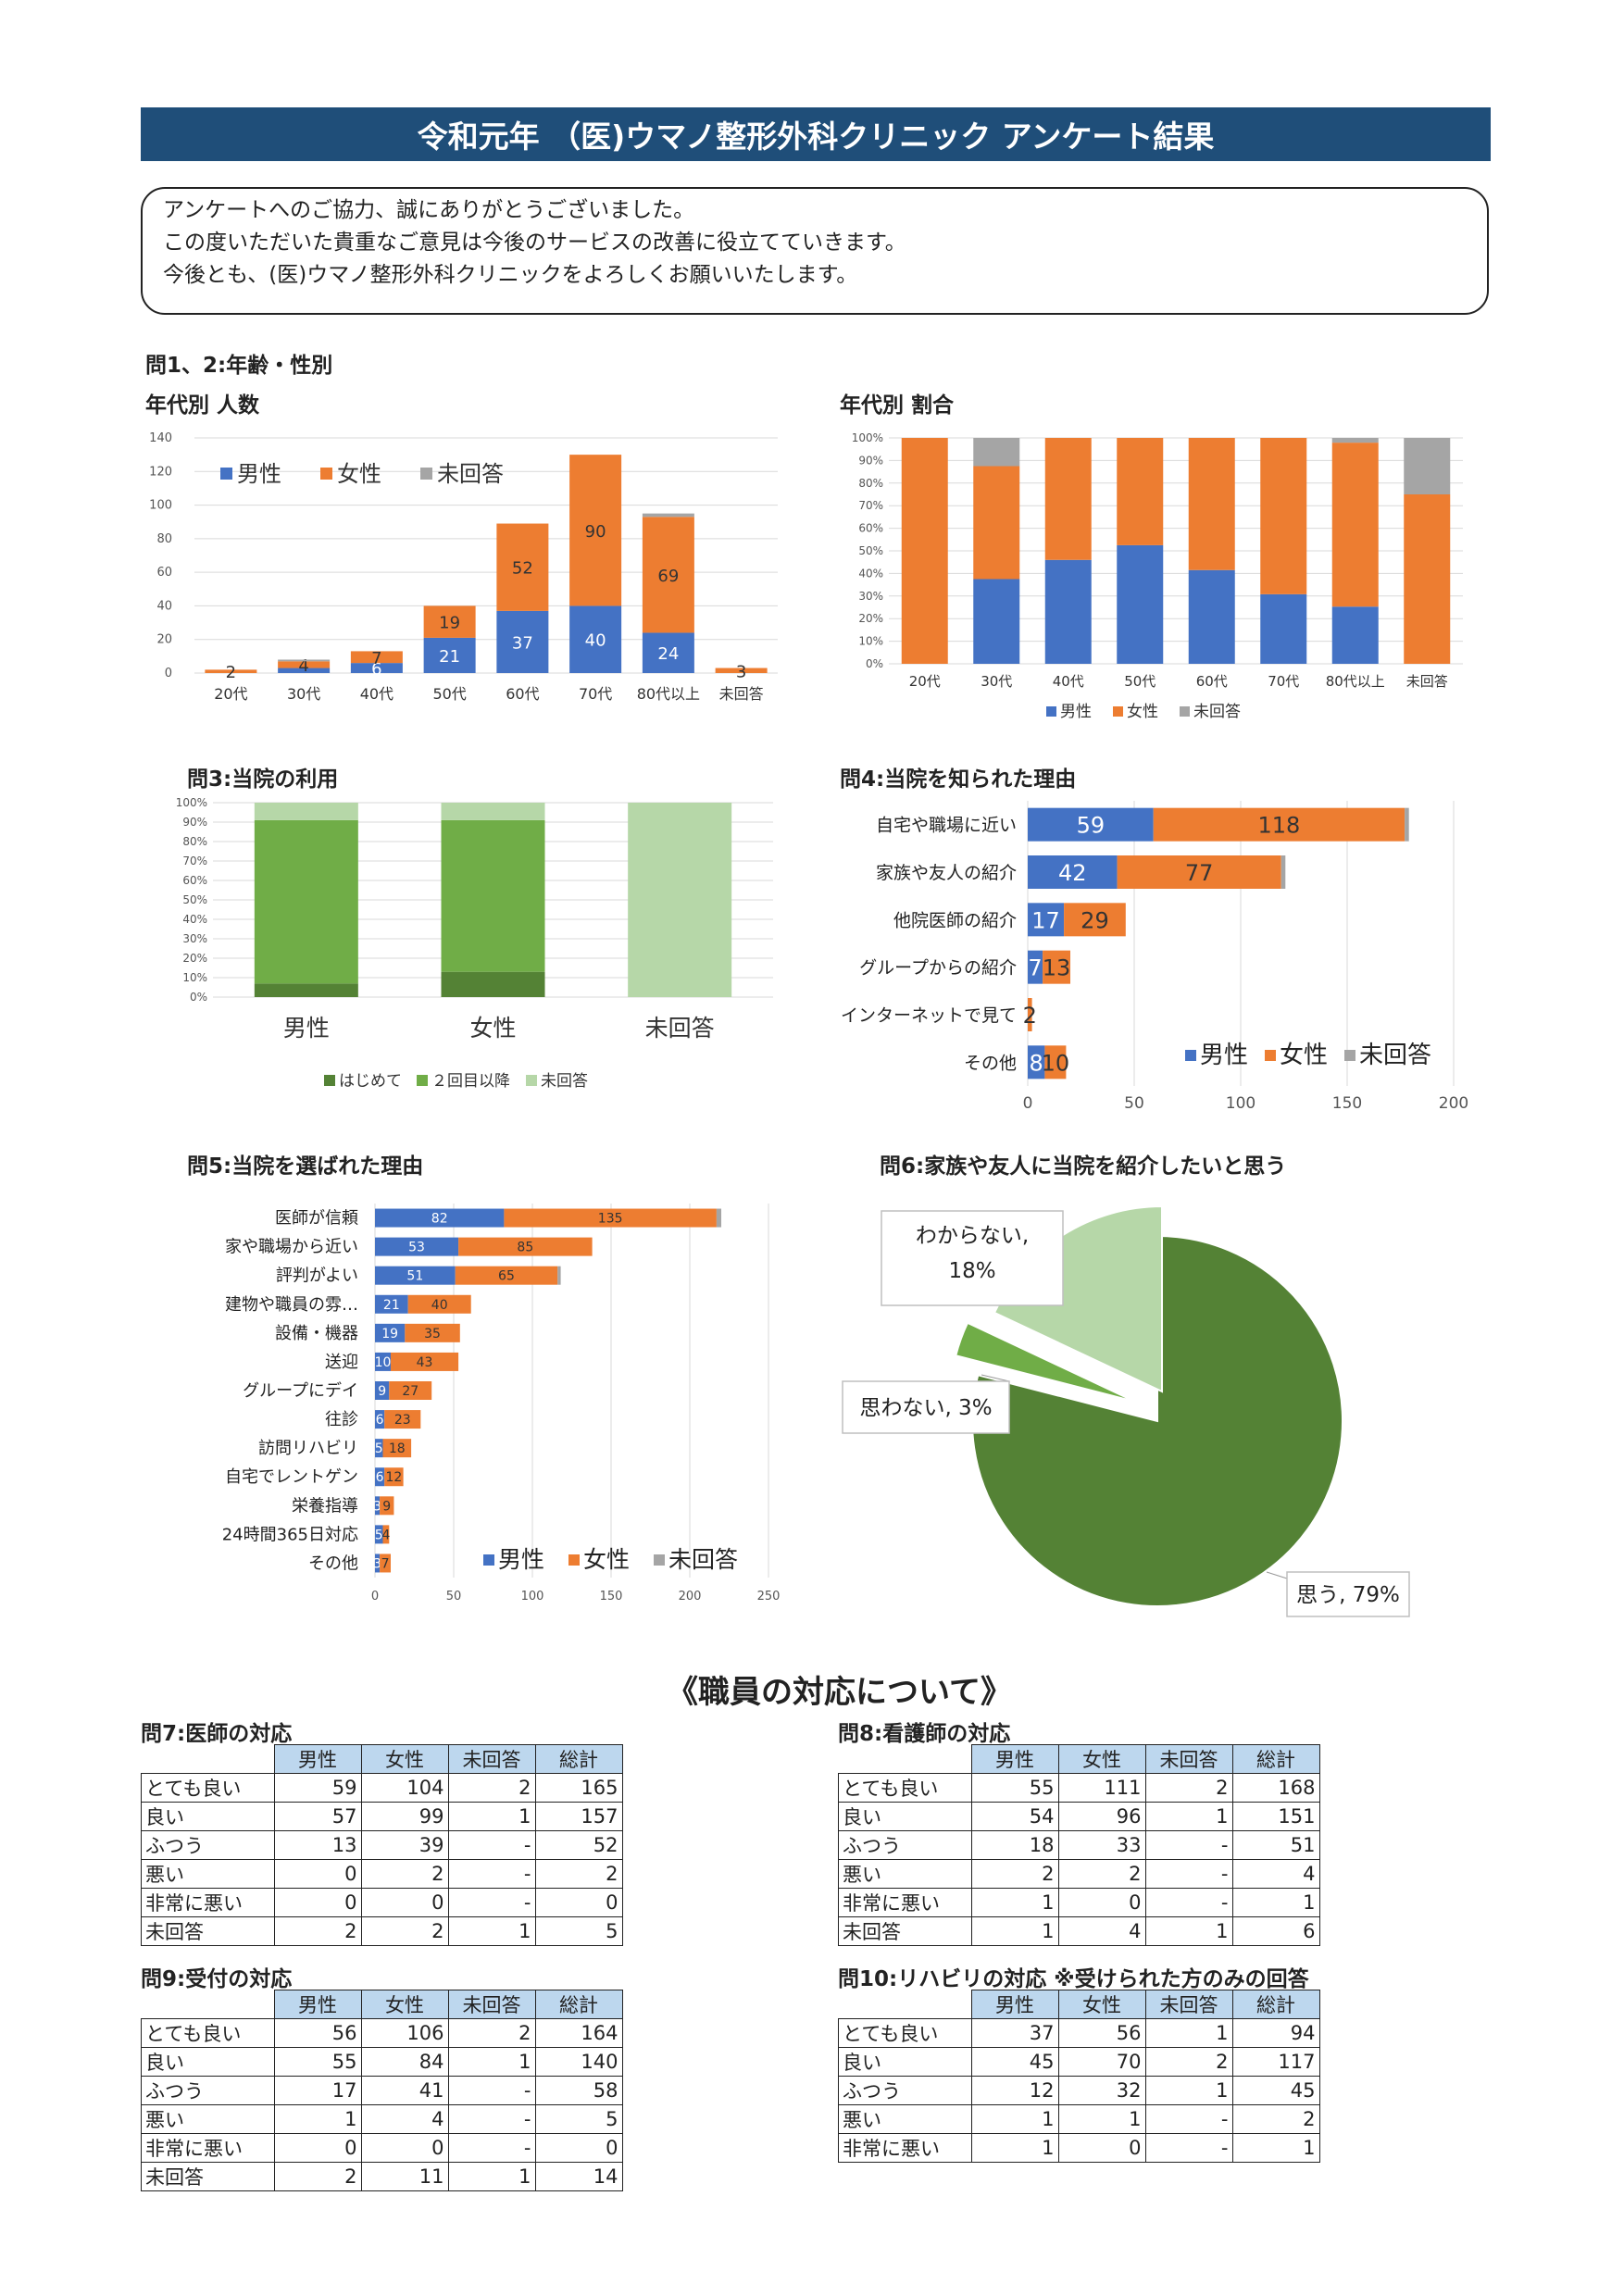 This screenshot has width=1624, height=2296. What do you see at coordinates (929, 1015) in the screenshot?
I see `y-tick-label: インターネットで見て` at bounding box center [929, 1015].